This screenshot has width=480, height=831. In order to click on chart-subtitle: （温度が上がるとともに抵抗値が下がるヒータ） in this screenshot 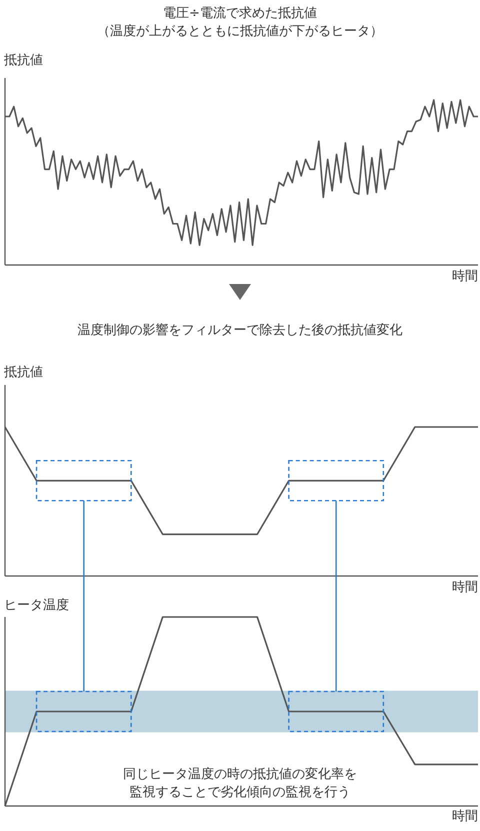, I will do `click(240, 31)`.